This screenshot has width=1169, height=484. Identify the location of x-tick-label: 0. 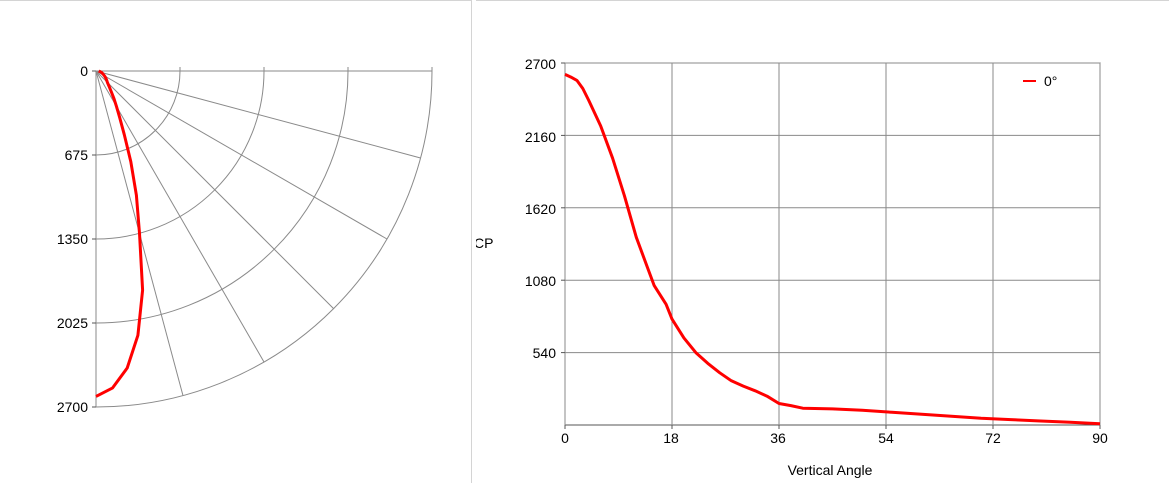
(565, 438).